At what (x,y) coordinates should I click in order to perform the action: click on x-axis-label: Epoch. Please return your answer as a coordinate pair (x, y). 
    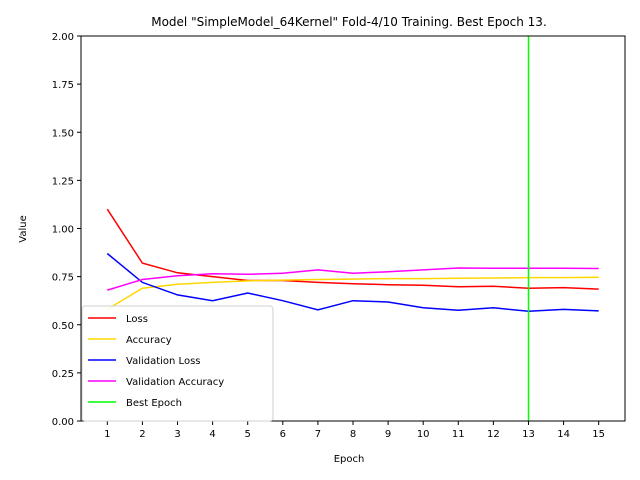
    Looking at the image, I should click on (349, 459).